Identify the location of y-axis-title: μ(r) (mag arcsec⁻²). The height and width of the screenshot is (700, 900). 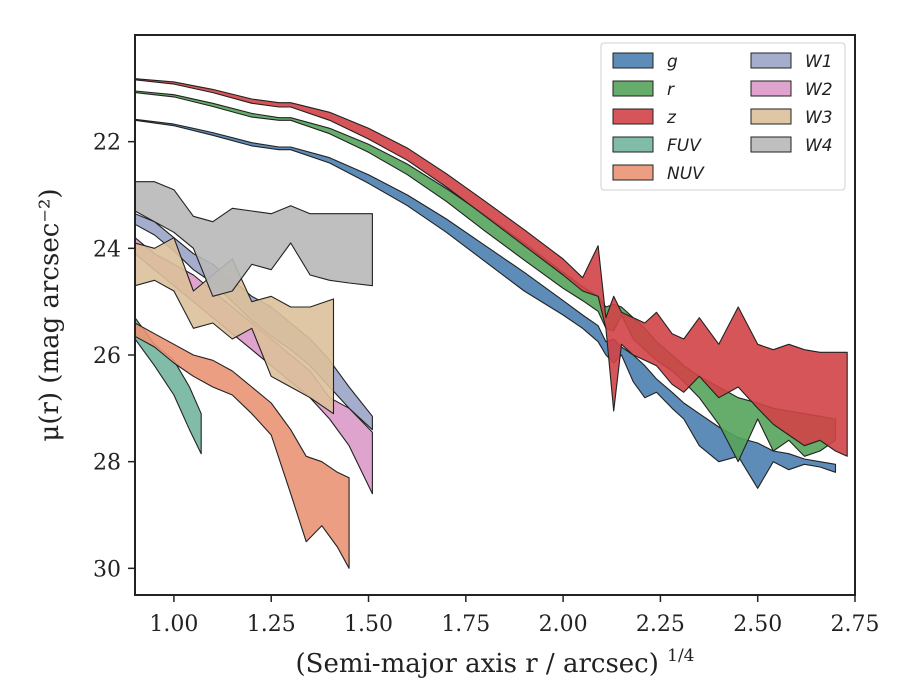
(50, 314).